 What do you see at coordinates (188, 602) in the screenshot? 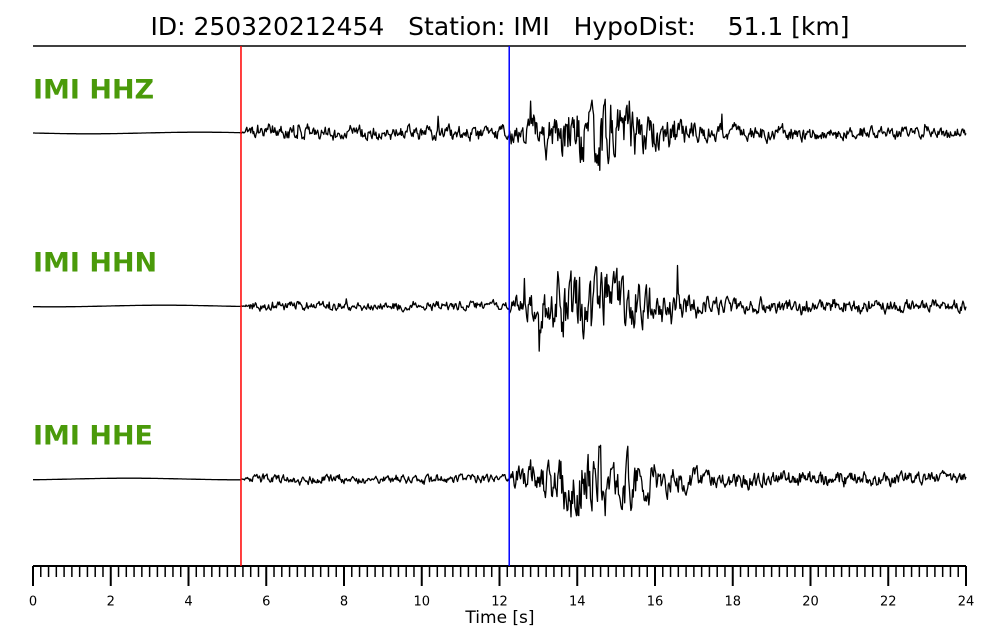
I see `x-tick-label: 4` at bounding box center [188, 602].